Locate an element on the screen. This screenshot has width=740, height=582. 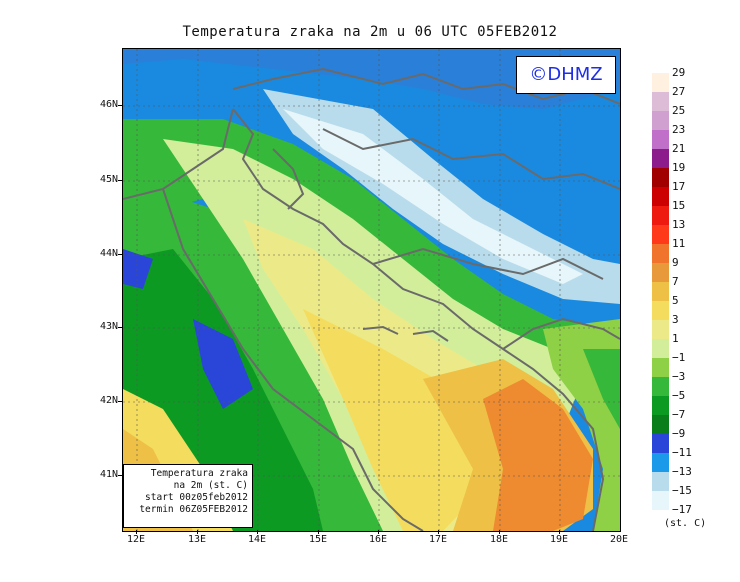
info-line-3: start 00z05feb2012 is located at coordinates (196, 497).